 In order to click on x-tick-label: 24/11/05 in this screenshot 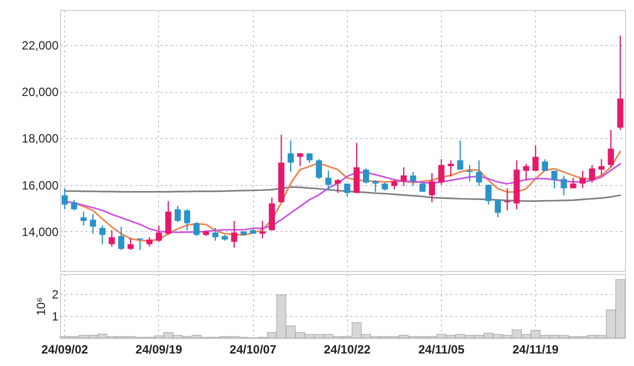, I will do `click(441, 349)`.